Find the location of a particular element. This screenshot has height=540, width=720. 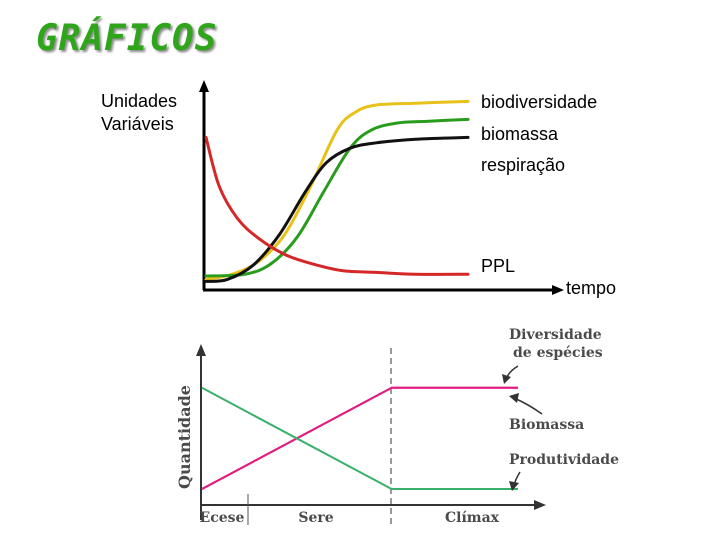

annotation-arrowhead-diversidade is located at coordinates (506, 379).